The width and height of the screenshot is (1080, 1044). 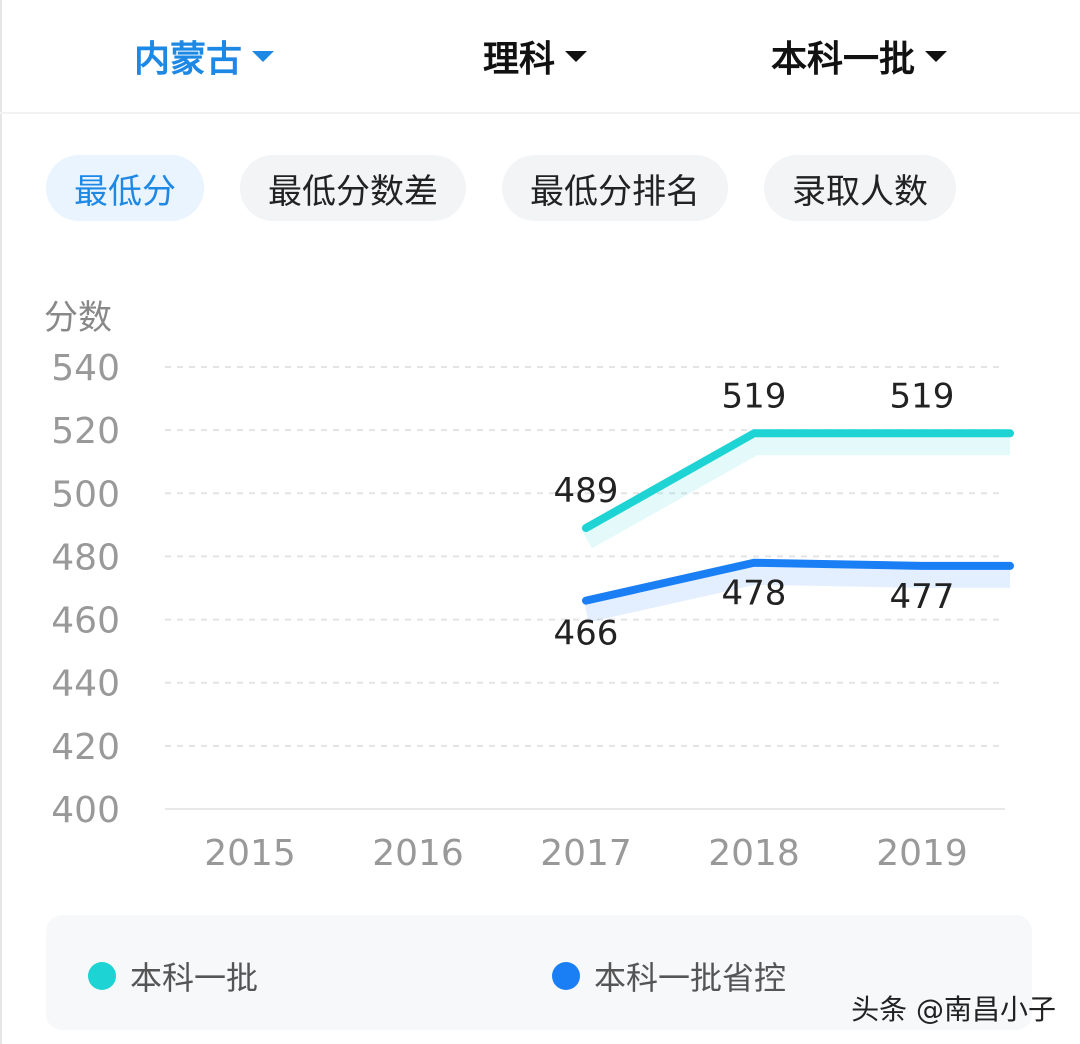 What do you see at coordinates (860, 188) in the screenshot?
I see `tab-admitted-count: 录取人数` at bounding box center [860, 188].